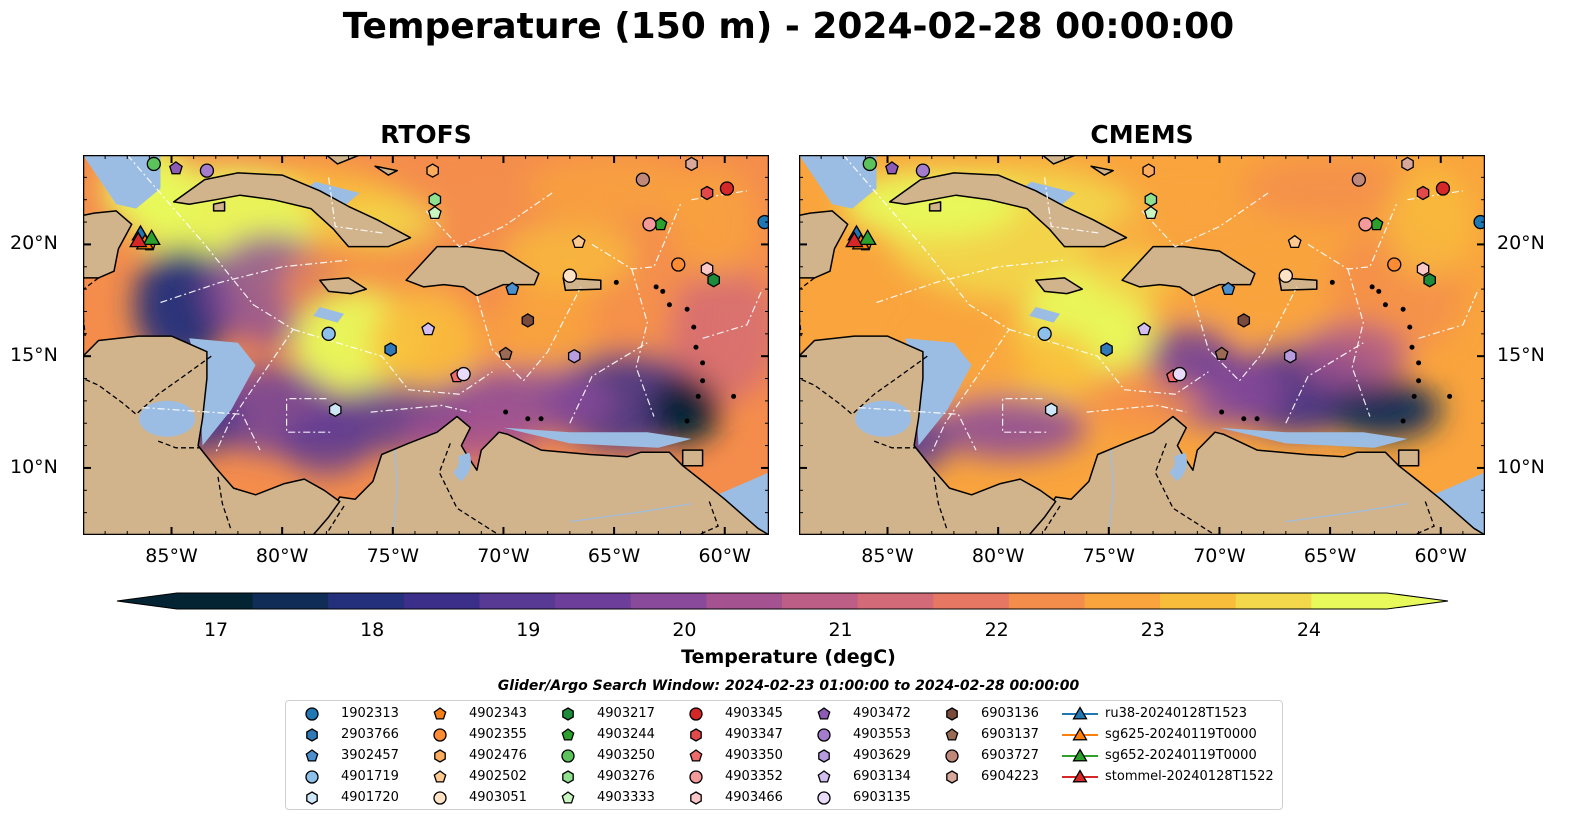 This screenshot has width=1577, height=826. What do you see at coordinates (1059, 286) in the screenshot?
I see `land-jamaica` at bounding box center [1059, 286].